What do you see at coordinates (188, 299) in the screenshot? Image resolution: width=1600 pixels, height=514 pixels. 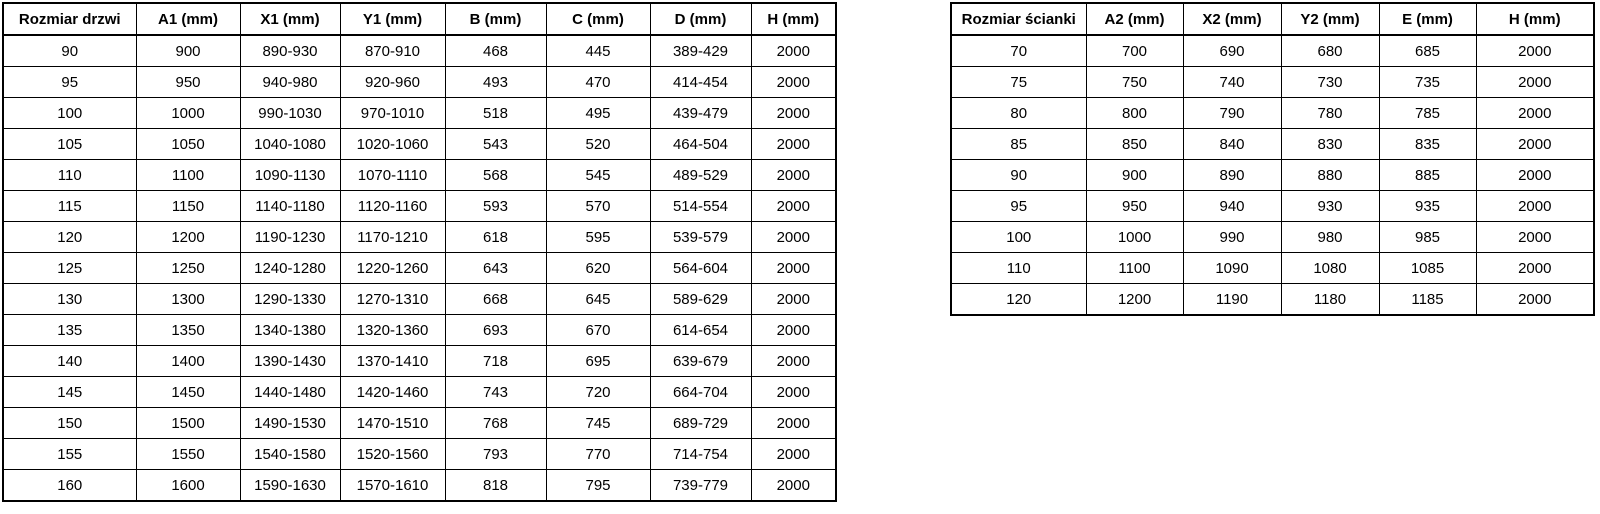 I see `table-cell: 1300` at bounding box center [188, 299].